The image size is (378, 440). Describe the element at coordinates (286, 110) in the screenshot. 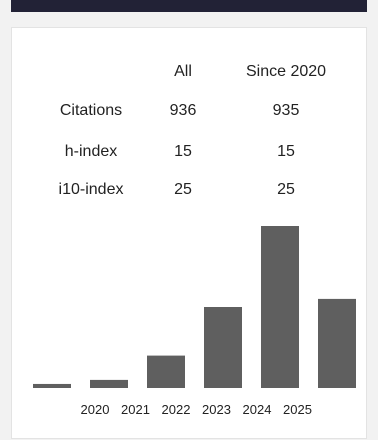

I see `citations-since-value: 935` at that location.